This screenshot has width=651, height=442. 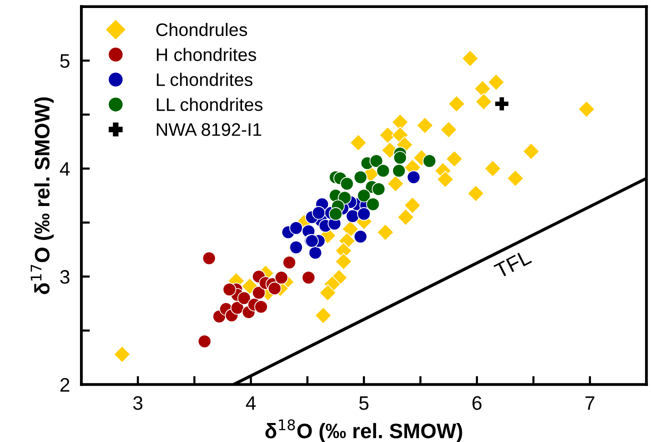 What do you see at coordinates (209, 105) in the screenshot?
I see `legend-label: LL chondrites` at bounding box center [209, 105].